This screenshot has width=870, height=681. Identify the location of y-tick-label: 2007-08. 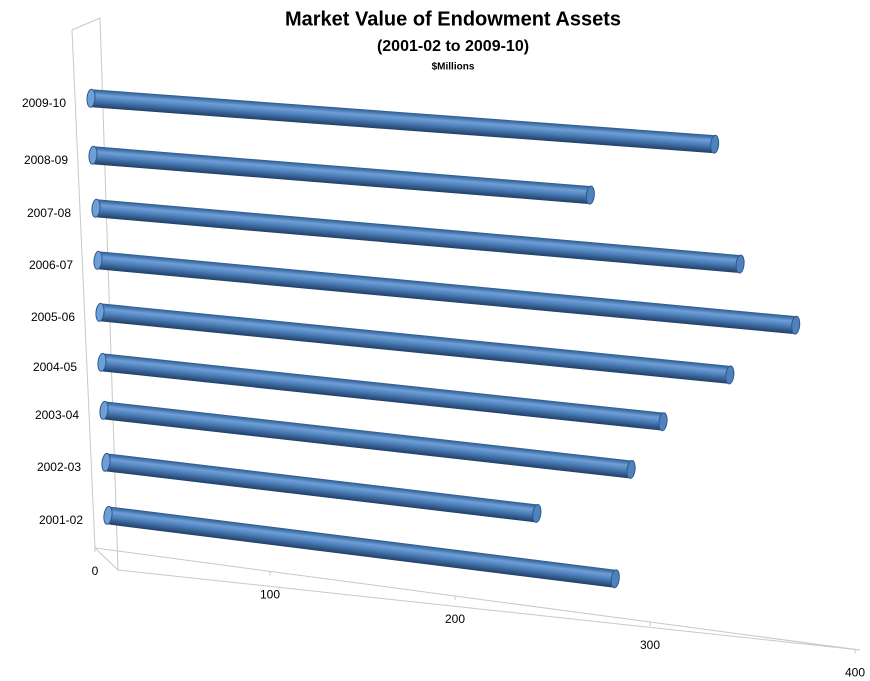
(49, 213).